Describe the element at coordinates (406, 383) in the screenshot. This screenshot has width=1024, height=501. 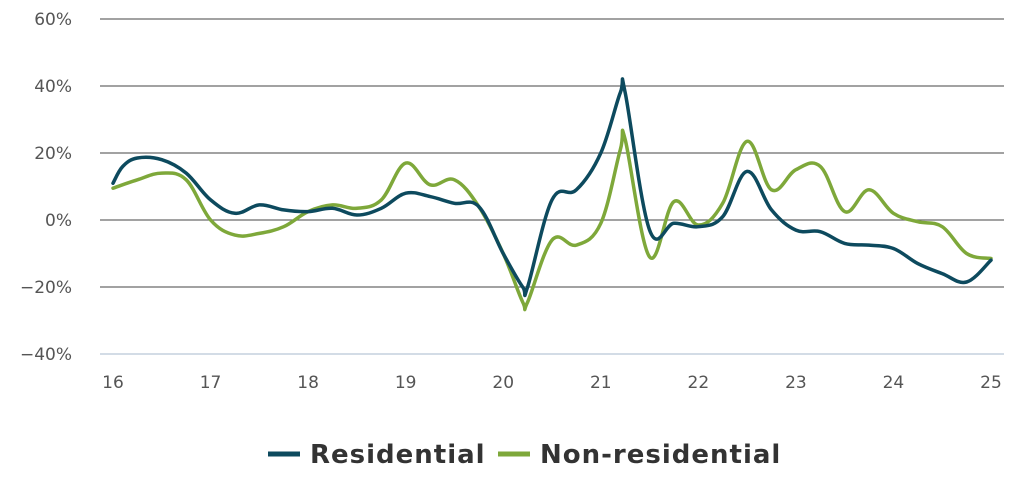
I see `x-tick-label: 19` at that location.